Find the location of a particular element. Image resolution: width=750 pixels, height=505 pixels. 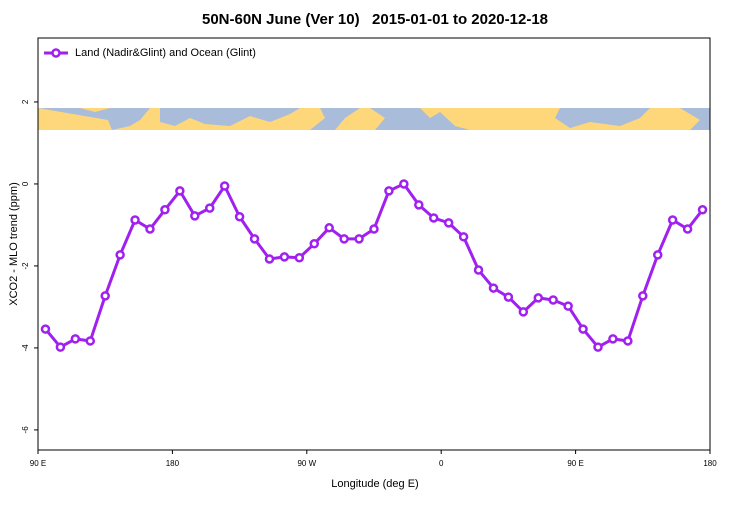

y-tick-label: -4 is located at coordinates (25, 348).